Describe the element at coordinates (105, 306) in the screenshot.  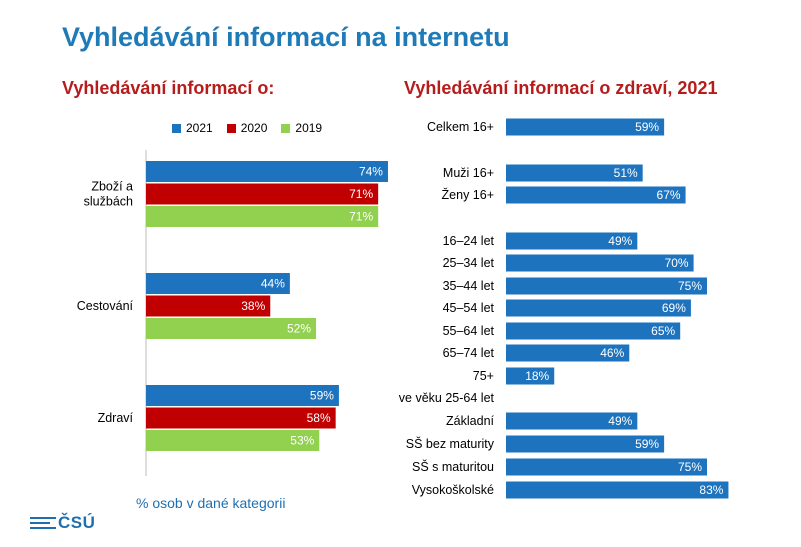
I see `category-label-1-0: Cestování` at that location.